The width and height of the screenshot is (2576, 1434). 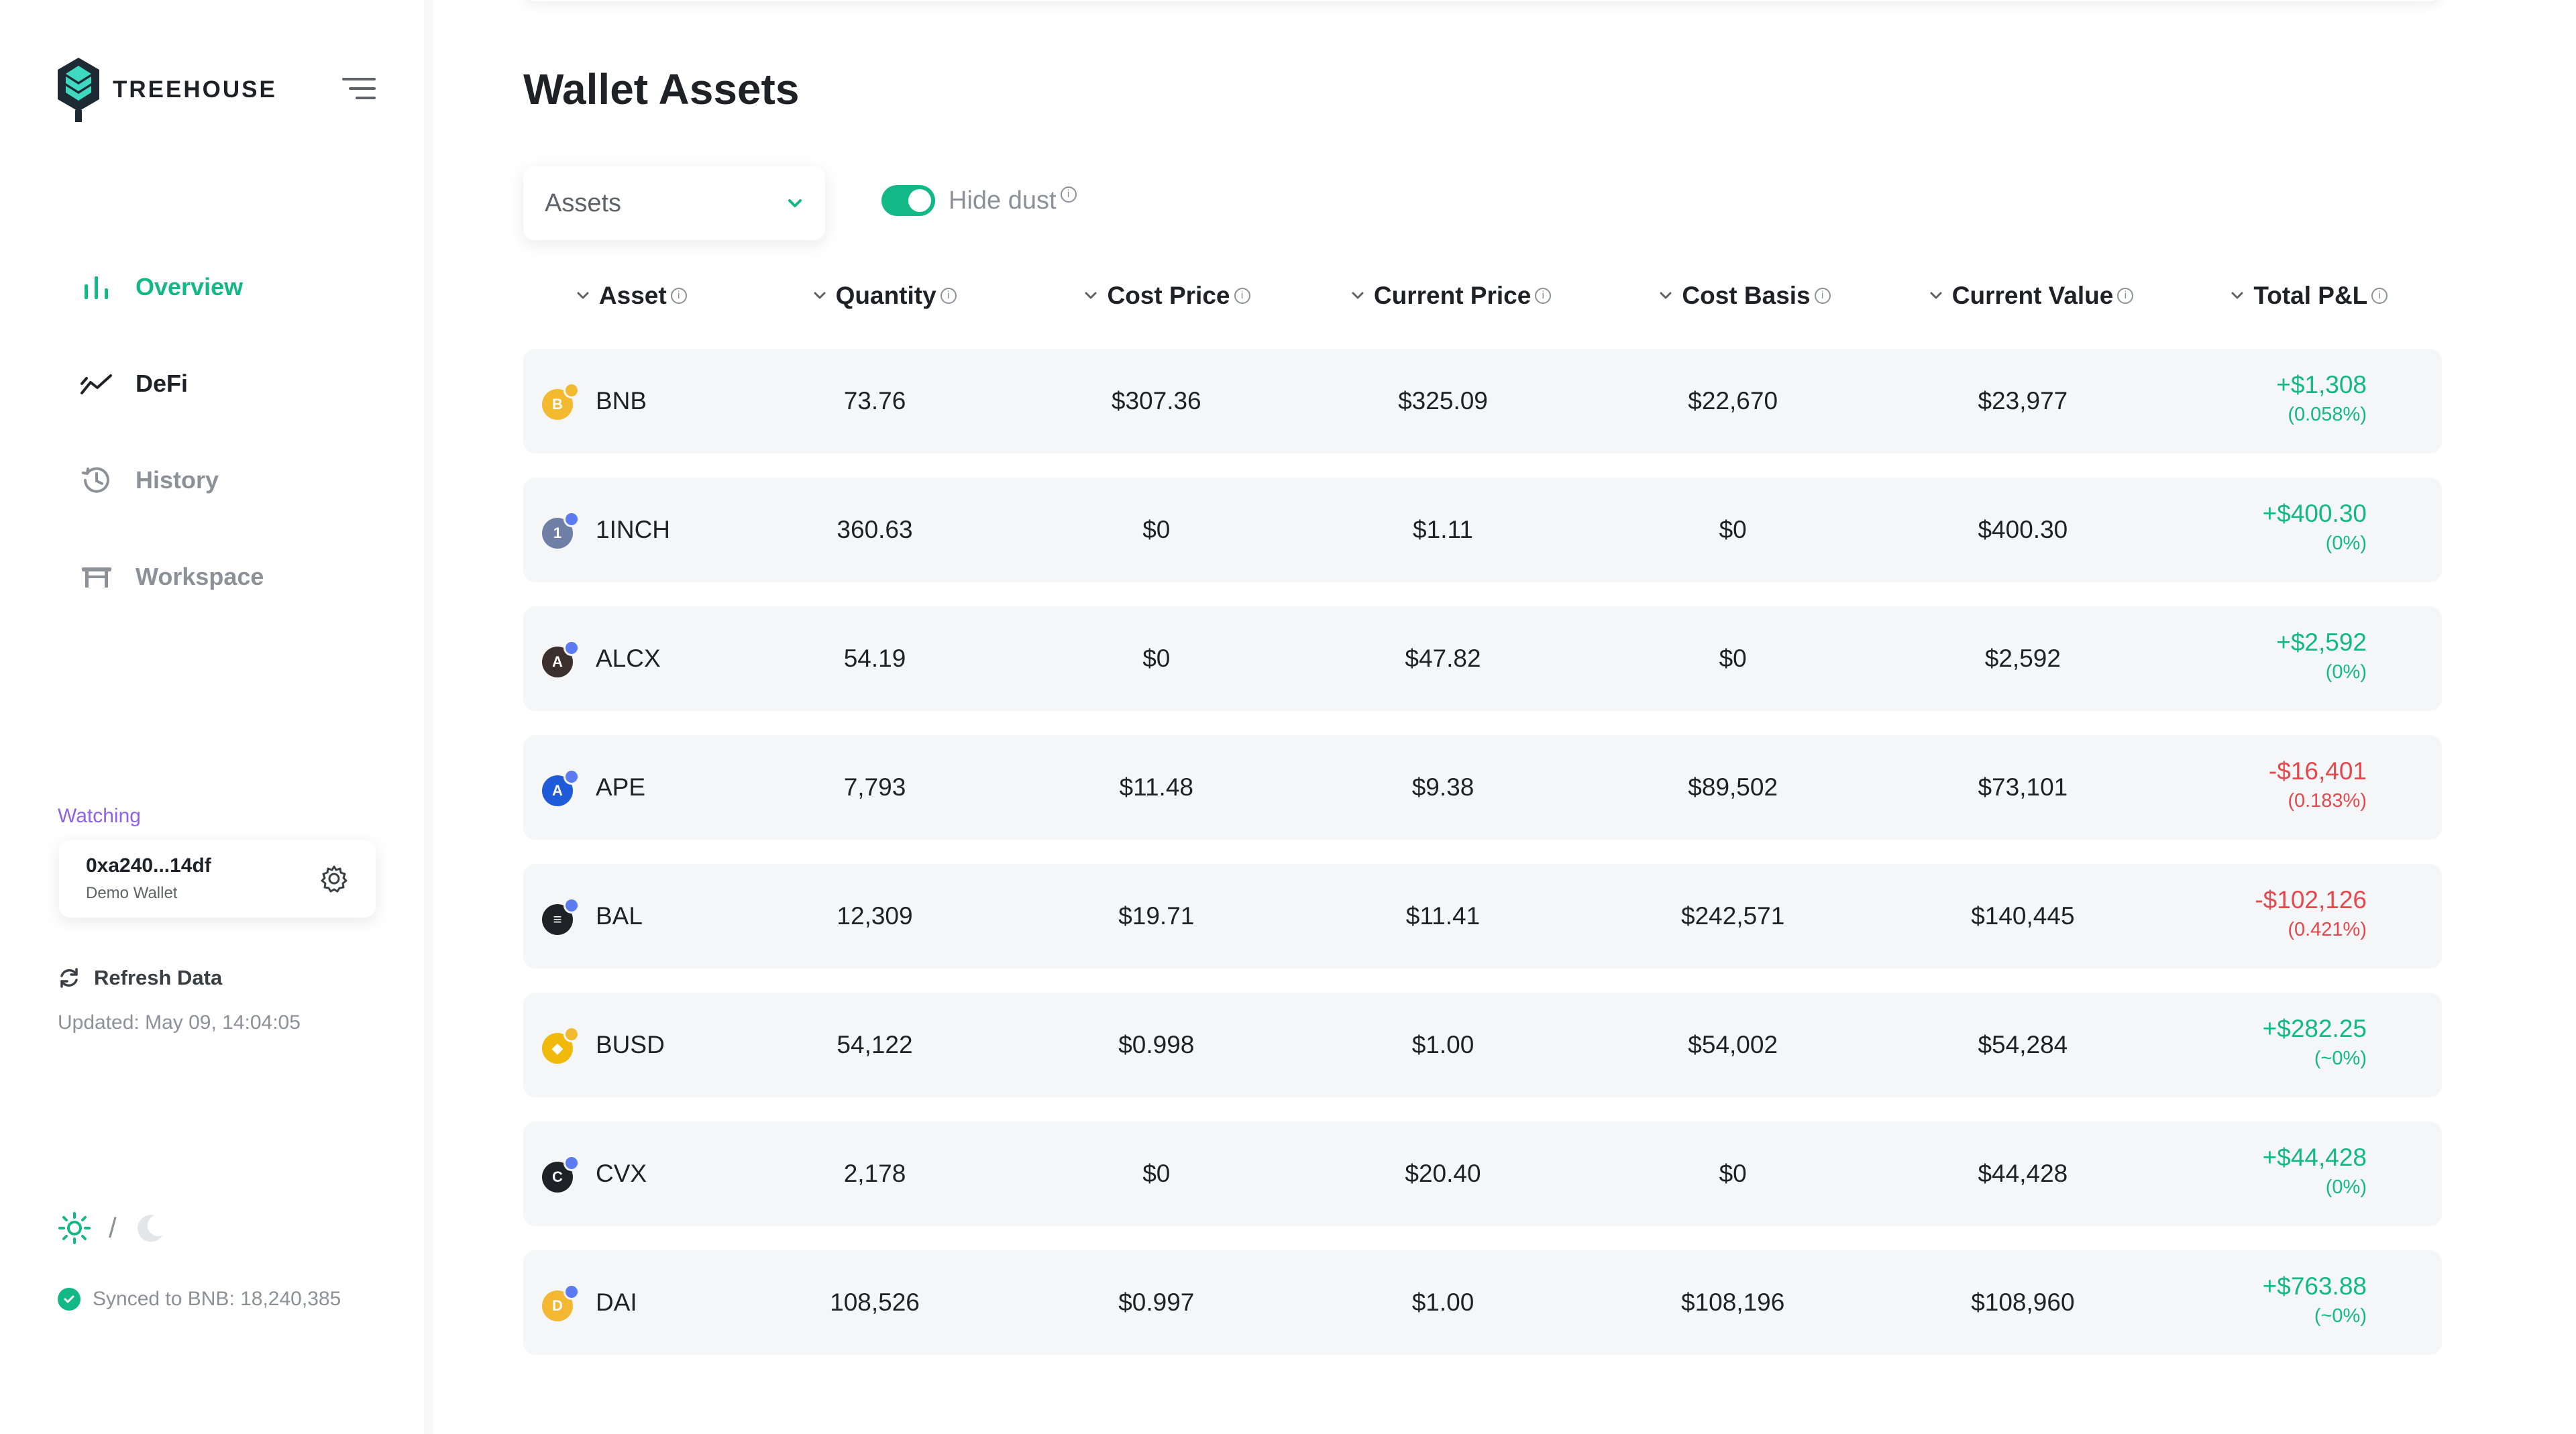 I want to click on sync-status-text: Synced to BNB: 18,240,385, so click(x=217, y=1299).